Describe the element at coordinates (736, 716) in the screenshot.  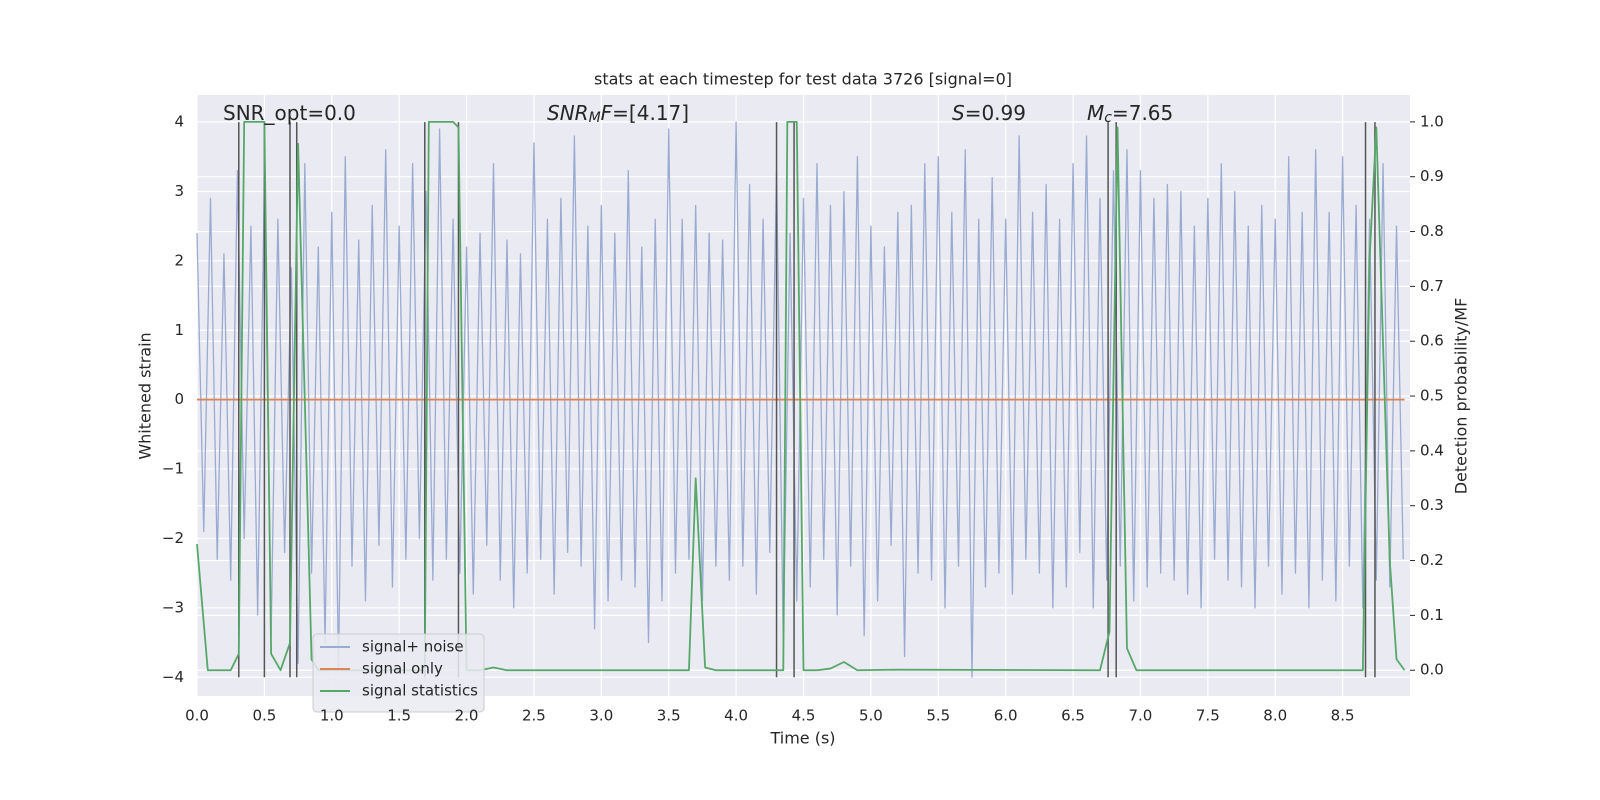
I see `x-tick-label: 4.0` at that location.